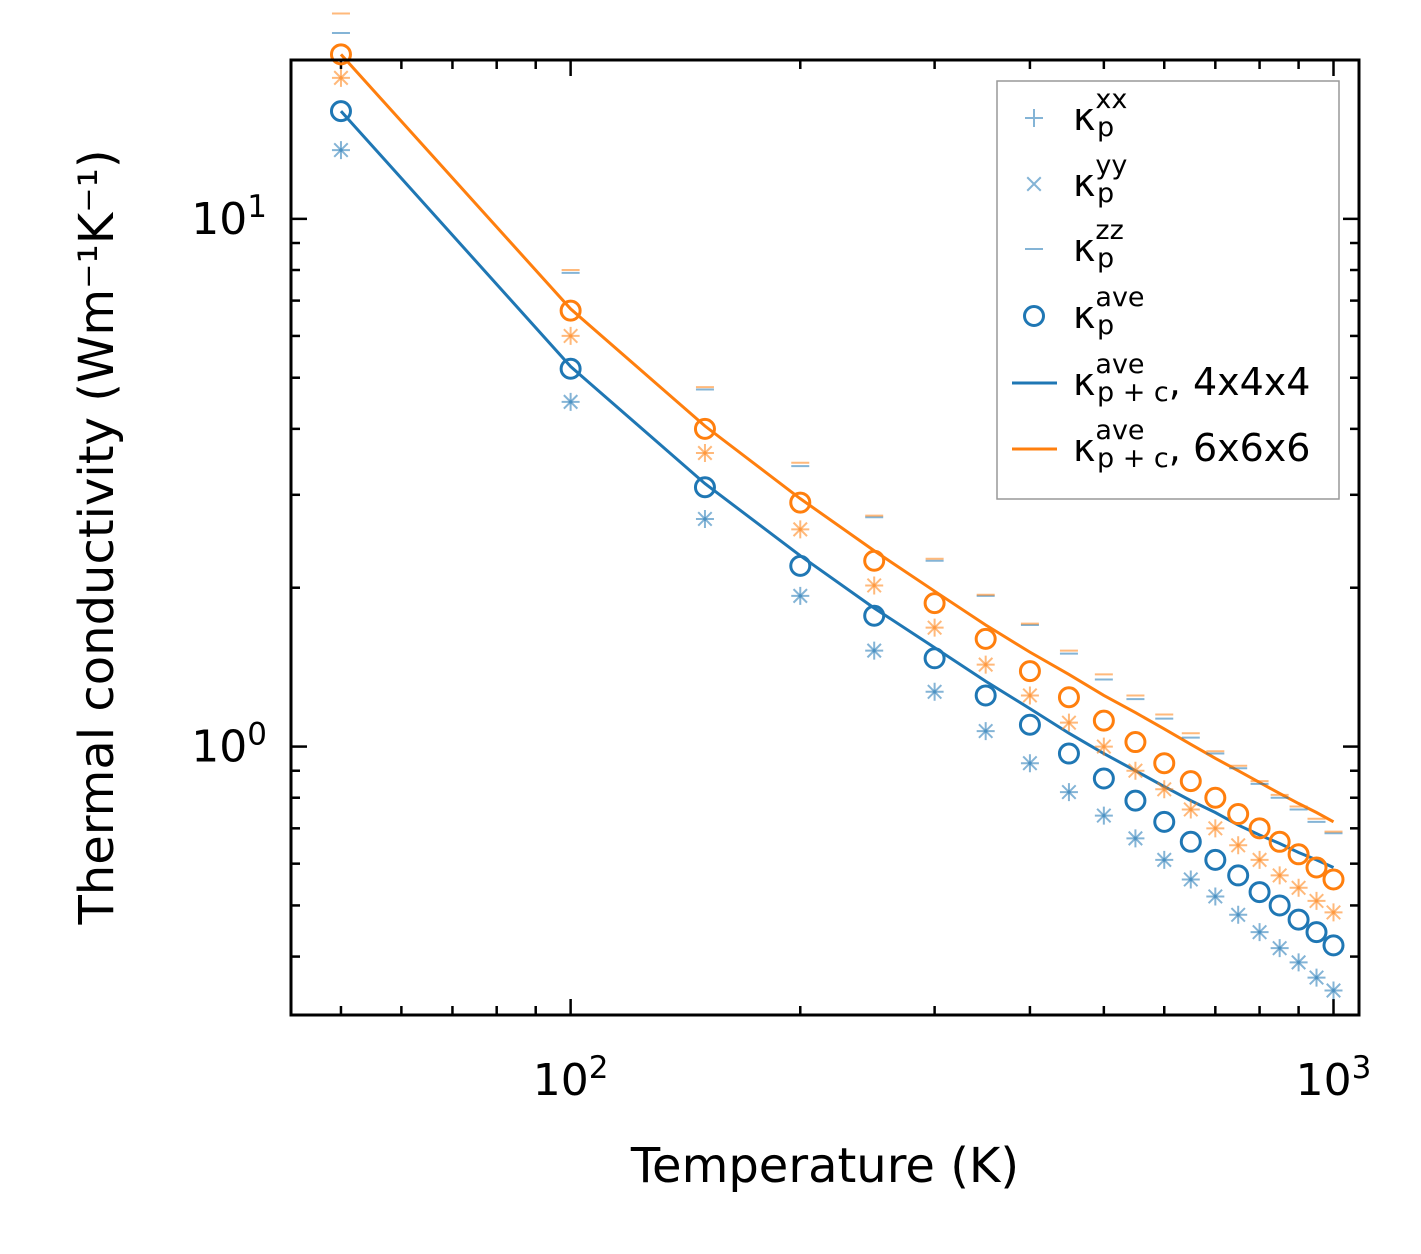  Describe the element at coordinates (1100, 179) in the screenshot. I see `legend-label: κyy p` at that location.